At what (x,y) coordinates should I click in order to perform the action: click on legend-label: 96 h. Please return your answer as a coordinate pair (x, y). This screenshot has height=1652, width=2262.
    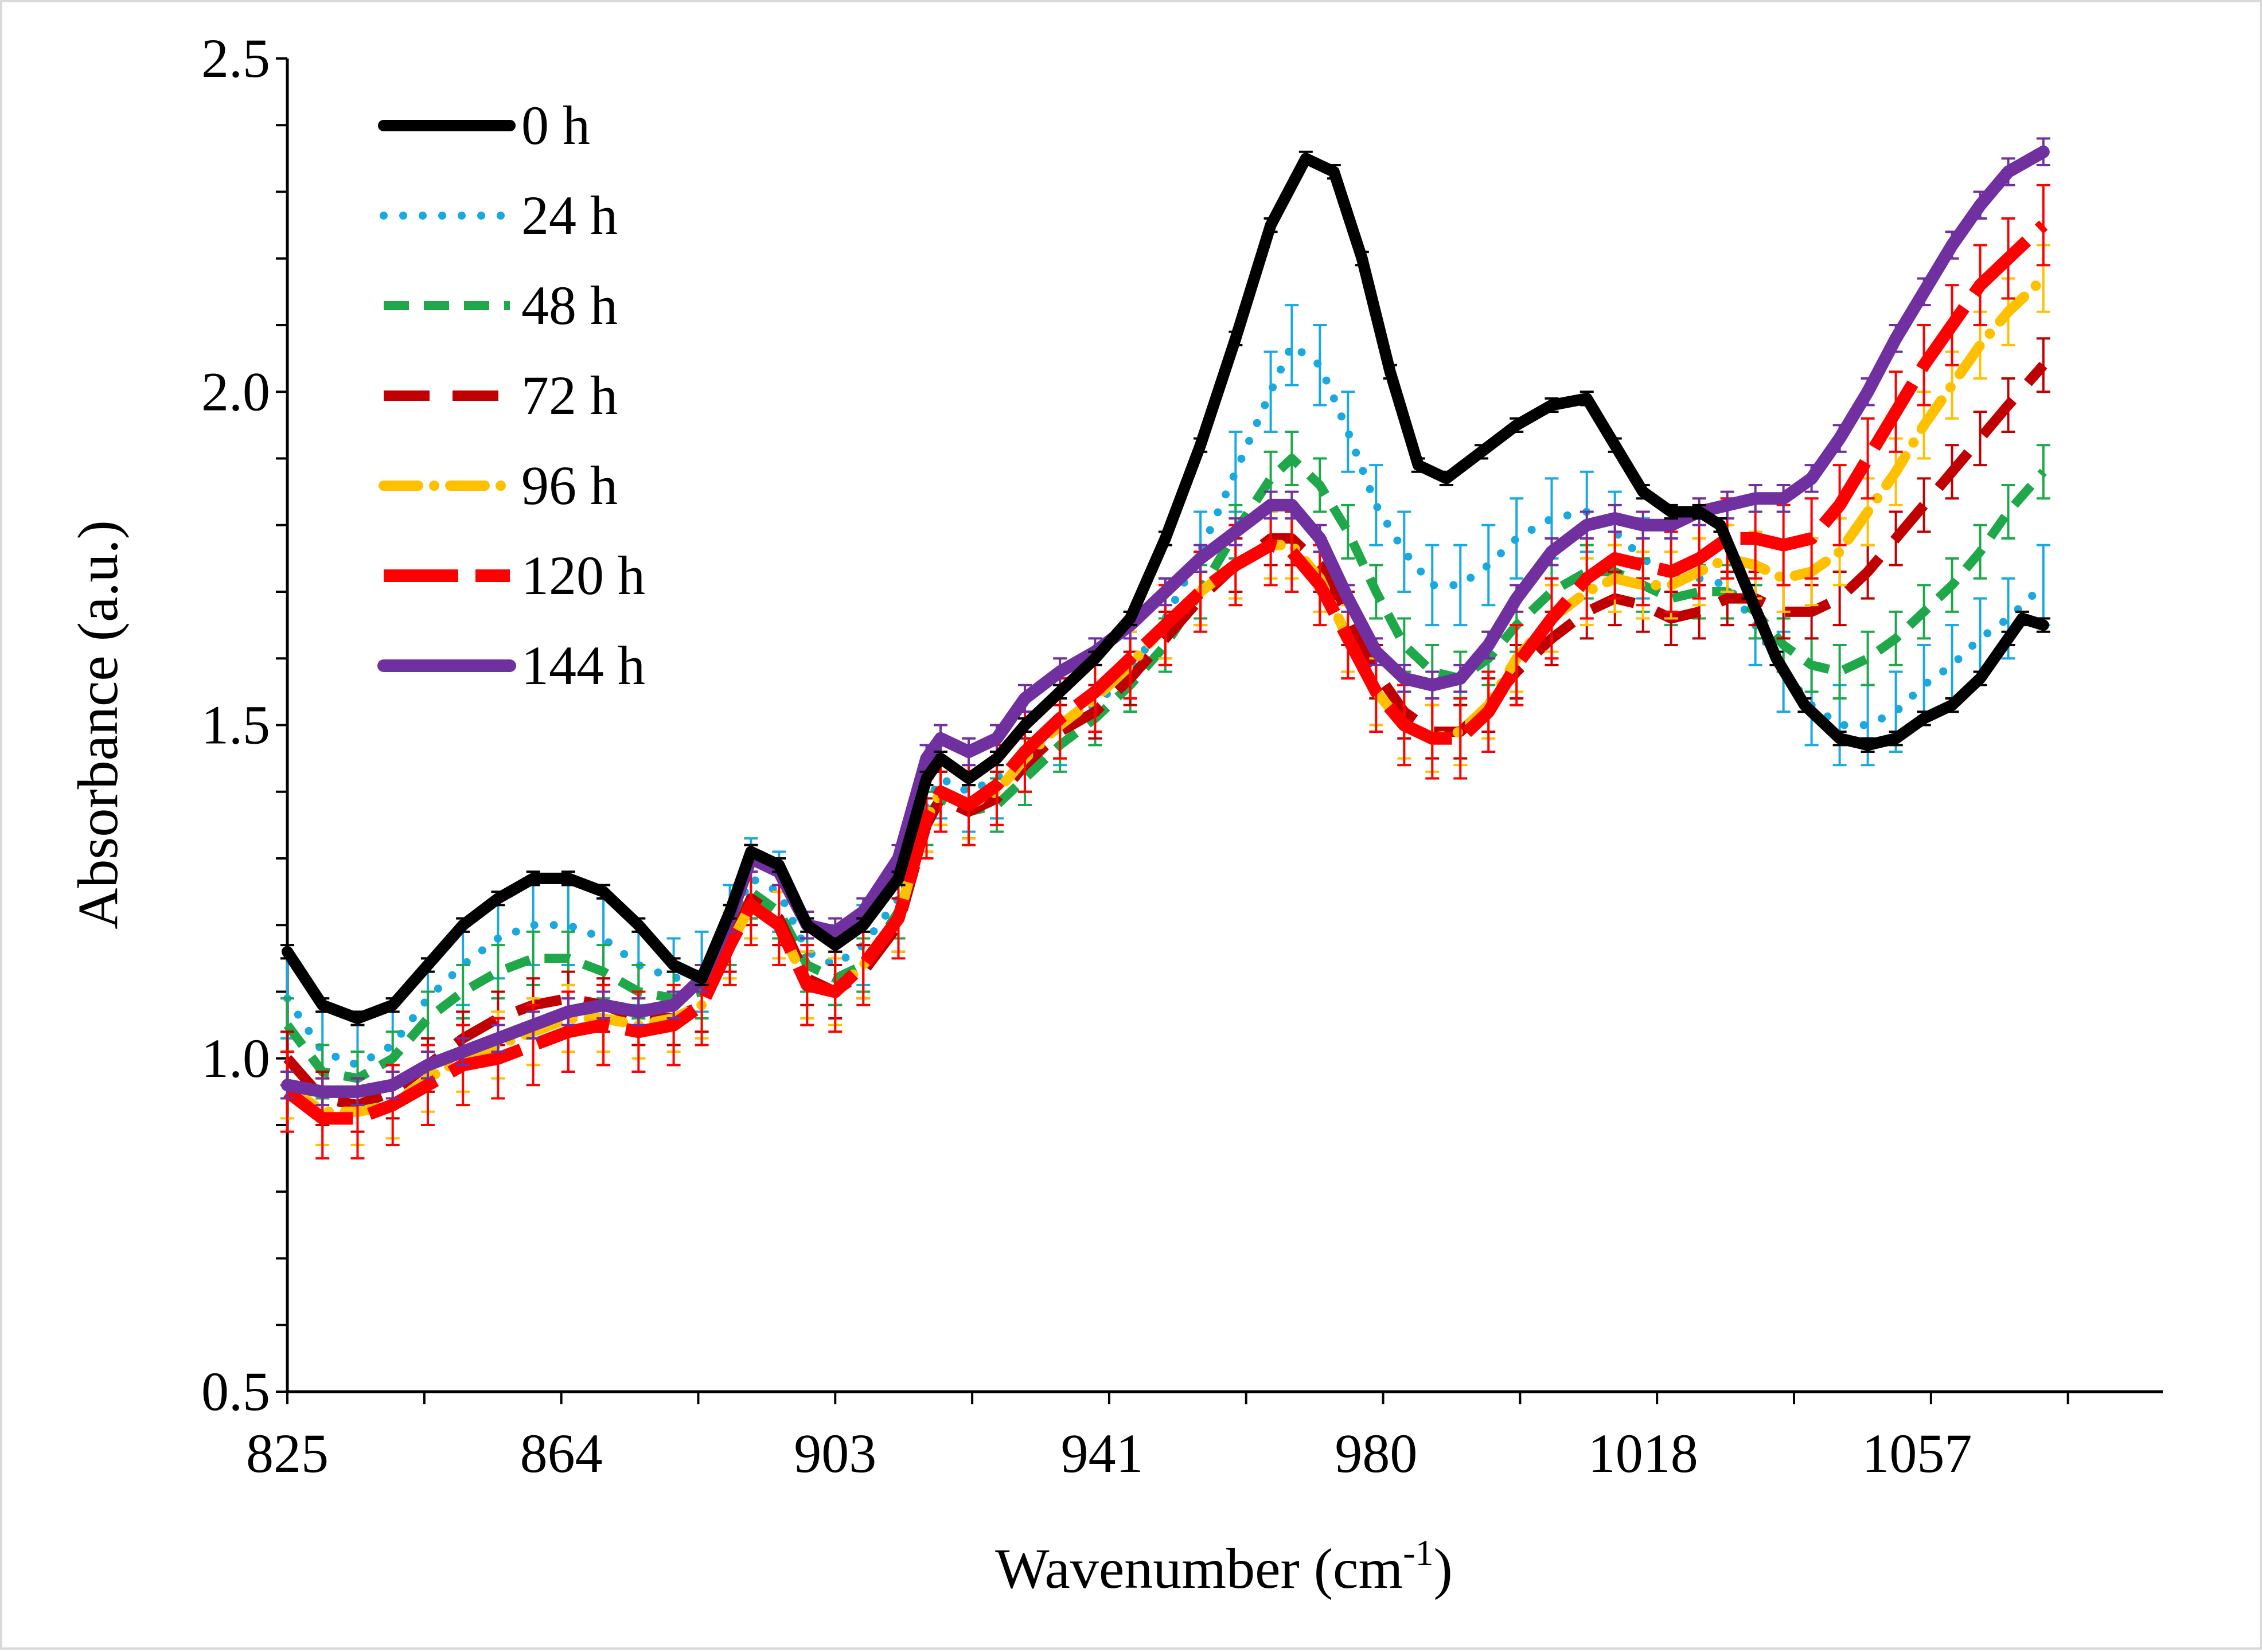
    Looking at the image, I should click on (569, 485).